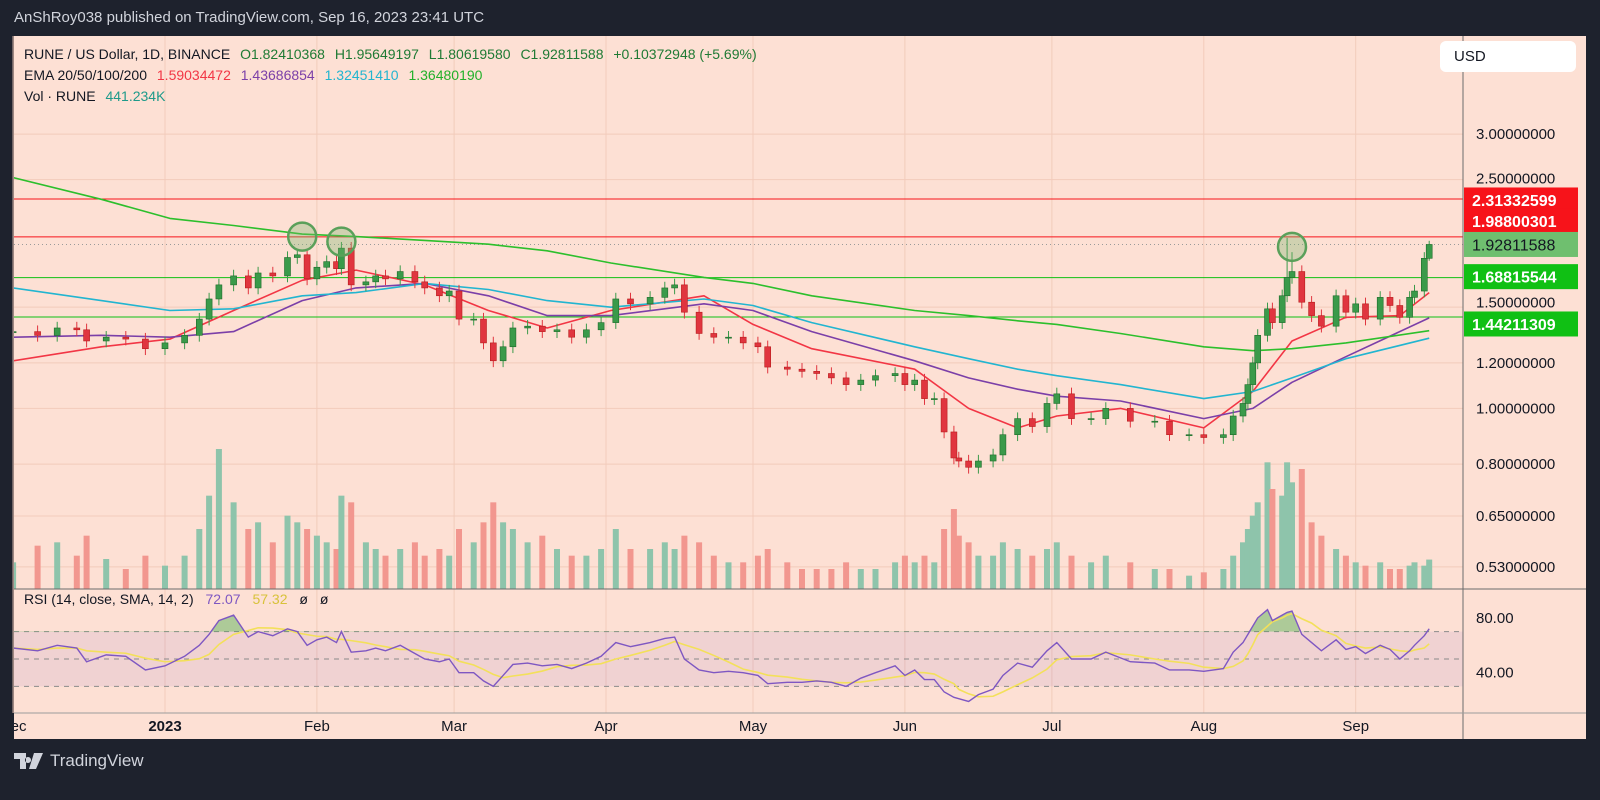 This screenshot has height=800, width=1600. What do you see at coordinates (277, 75) in the screenshot?
I see `ema50-value: 1.43686854` at bounding box center [277, 75].